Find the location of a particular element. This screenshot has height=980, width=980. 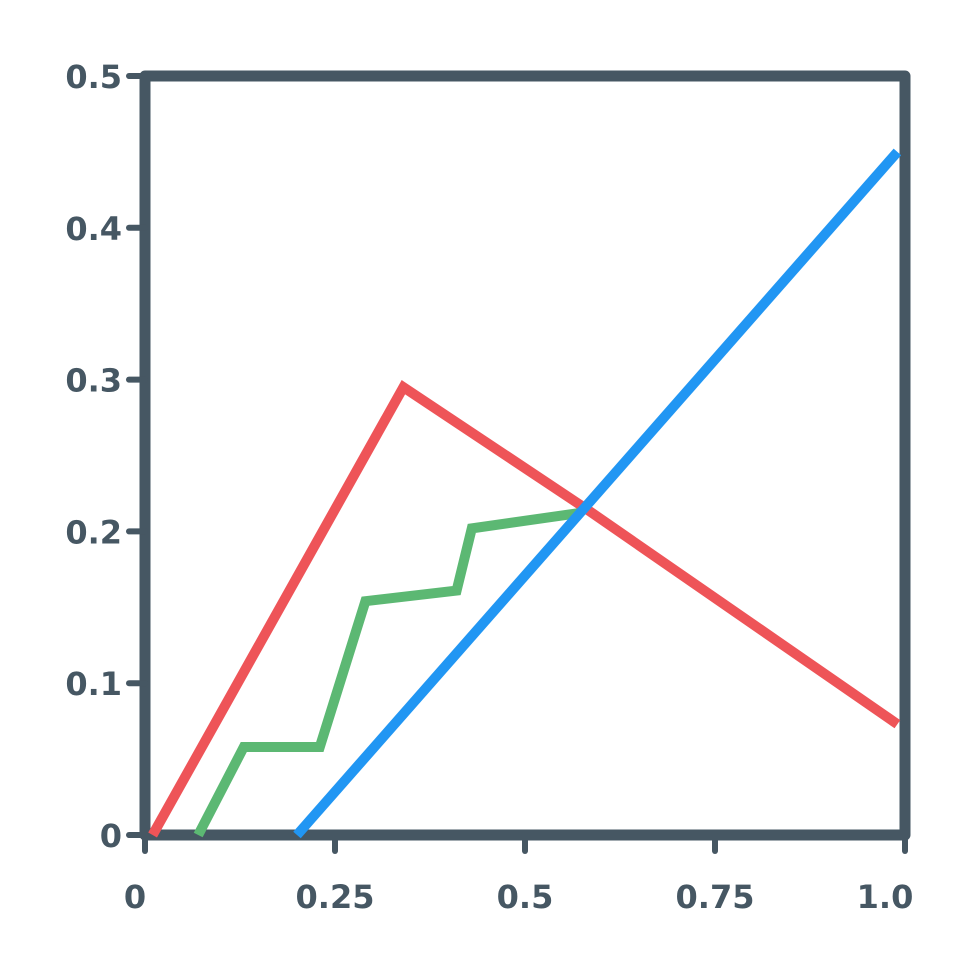

x-tick-label: 0.75 is located at coordinates (715, 897).